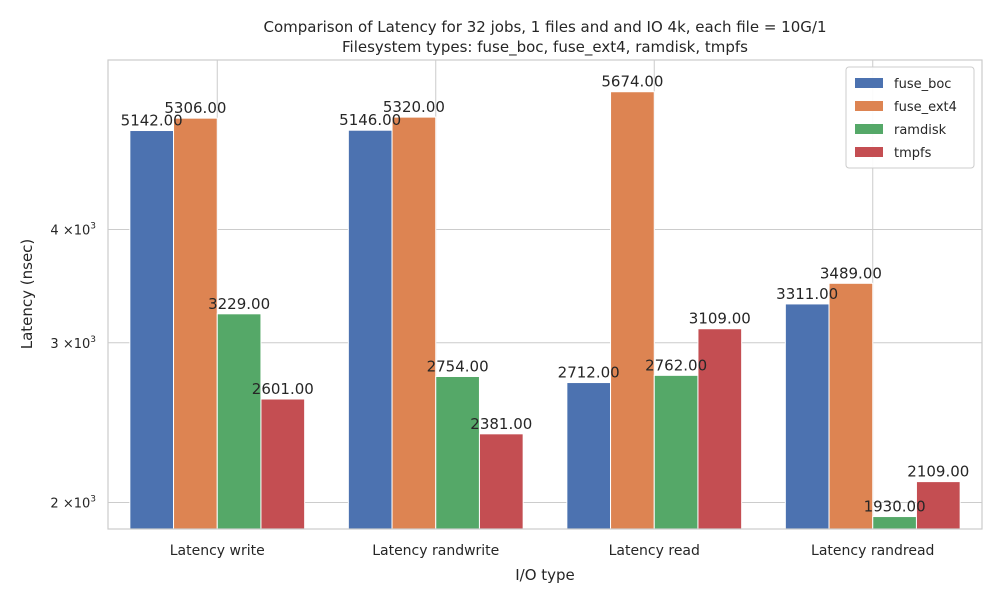  I want to click on legend-label-ramdisk: ramdisk, so click(920, 130).